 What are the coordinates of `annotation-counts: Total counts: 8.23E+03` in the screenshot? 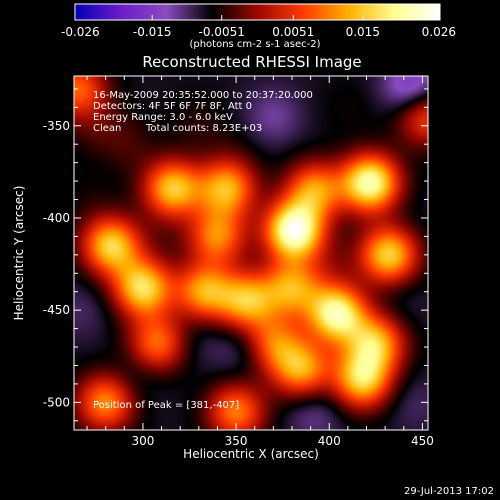 It's located at (203, 128).